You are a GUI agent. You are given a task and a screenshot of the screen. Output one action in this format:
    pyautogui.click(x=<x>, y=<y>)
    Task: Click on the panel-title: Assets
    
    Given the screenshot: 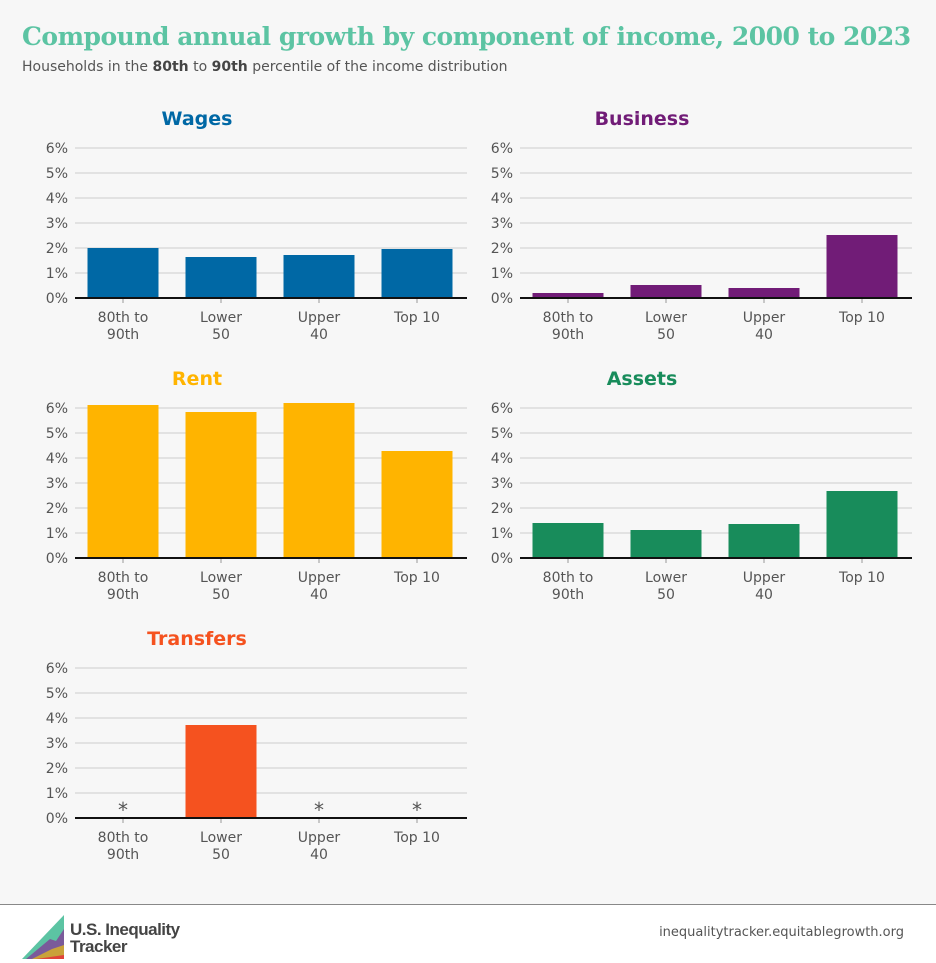 What is the action you would take?
    pyautogui.click(x=642, y=379)
    